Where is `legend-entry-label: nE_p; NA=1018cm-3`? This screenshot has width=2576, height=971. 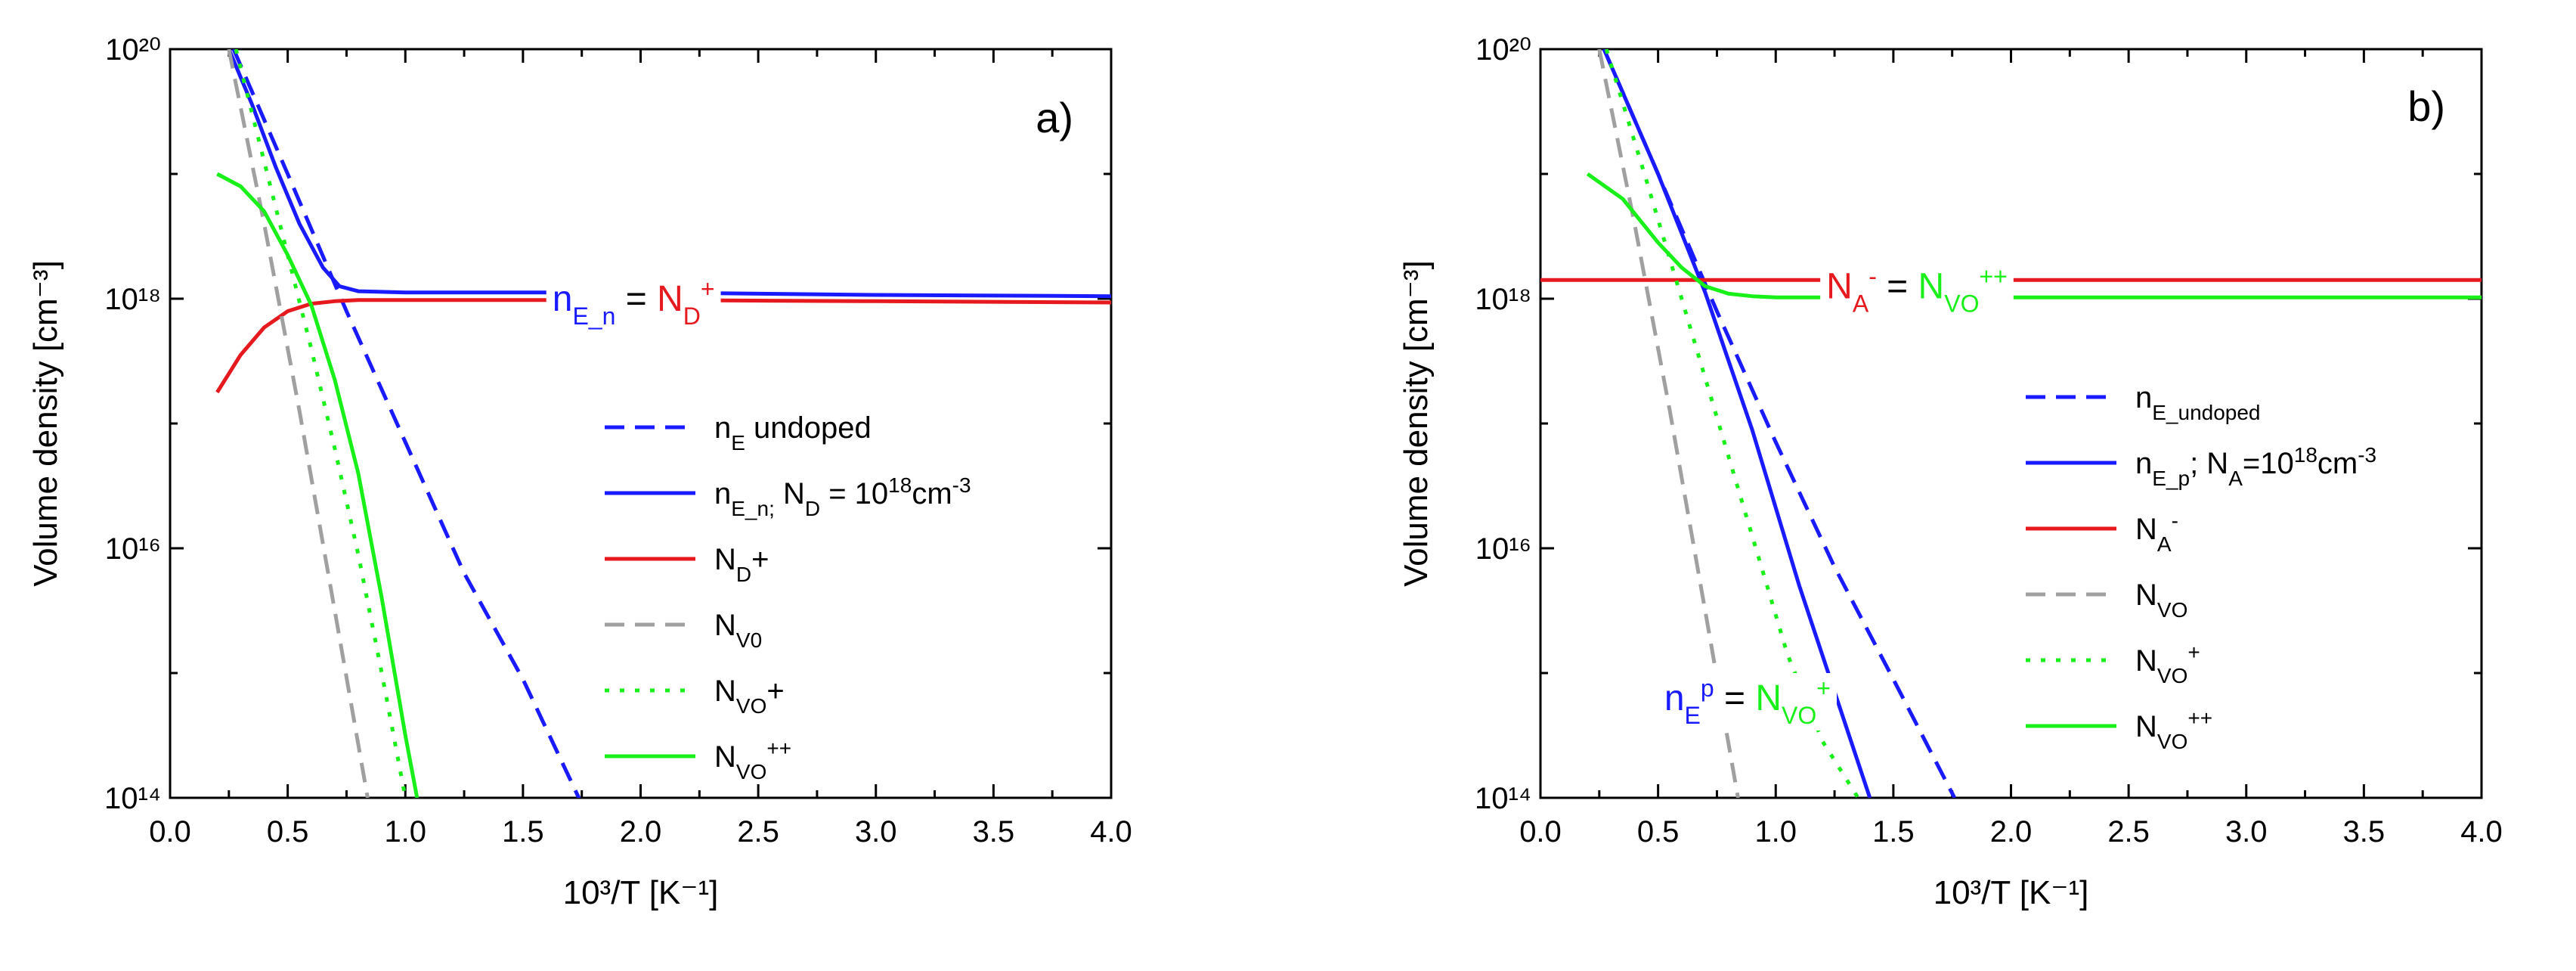 legend-entry-label: nE_p; NA=1018cm-3 is located at coordinates (2255, 467).